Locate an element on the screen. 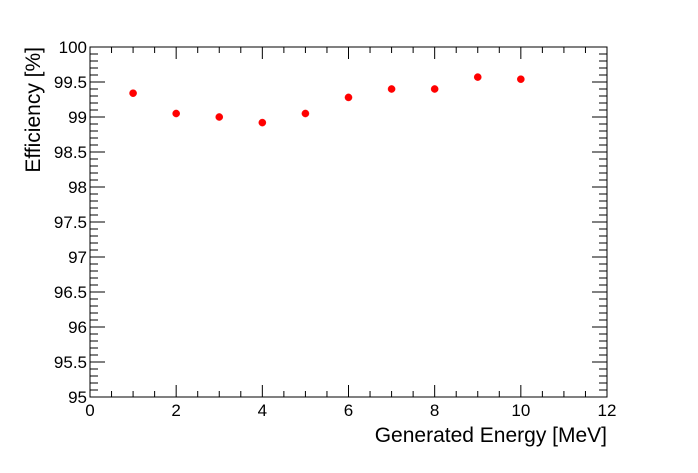  y-tick-label: 97 is located at coordinates (77, 257).